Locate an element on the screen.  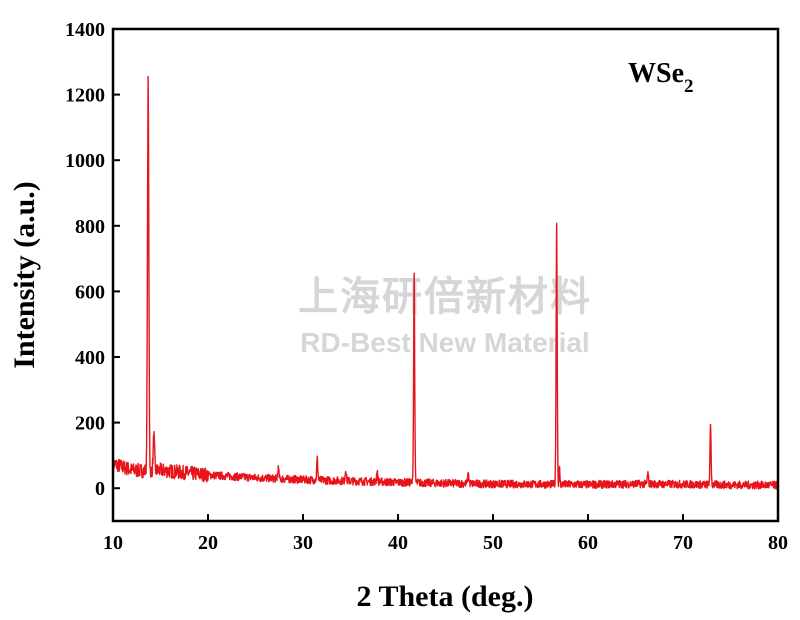
y-tick-label: 1000 is located at coordinates (85, 161).